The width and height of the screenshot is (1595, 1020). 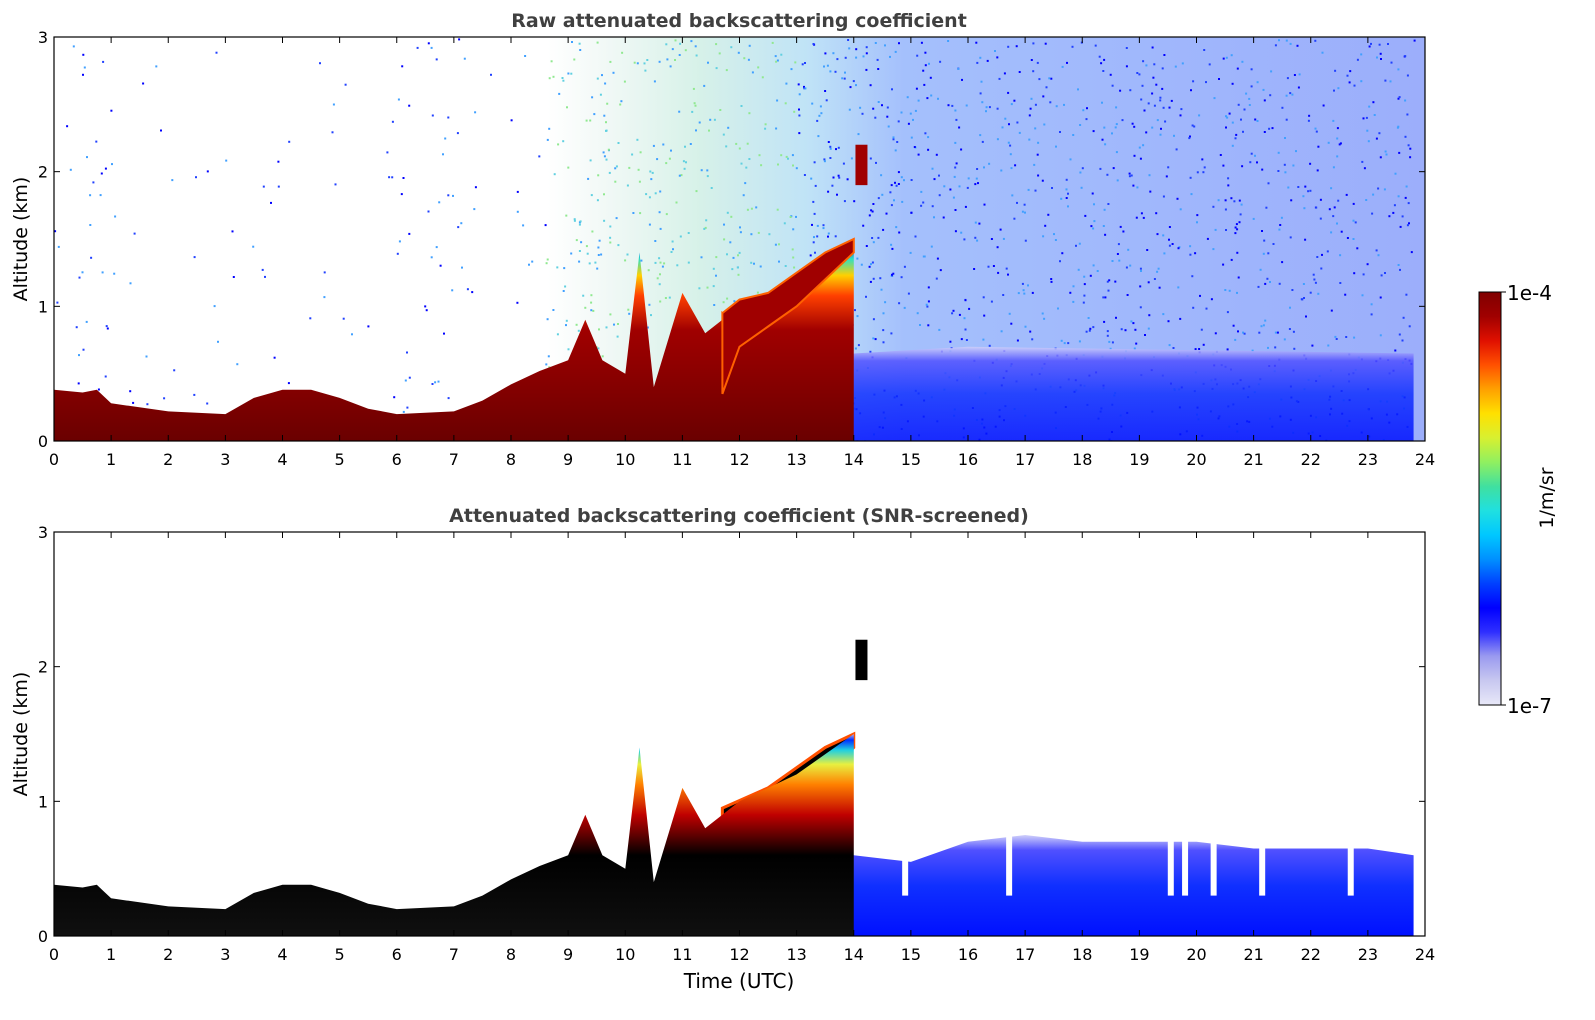 What do you see at coordinates (282, 954) in the screenshot?
I see `x-tick-label: 4` at bounding box center [282, 954].